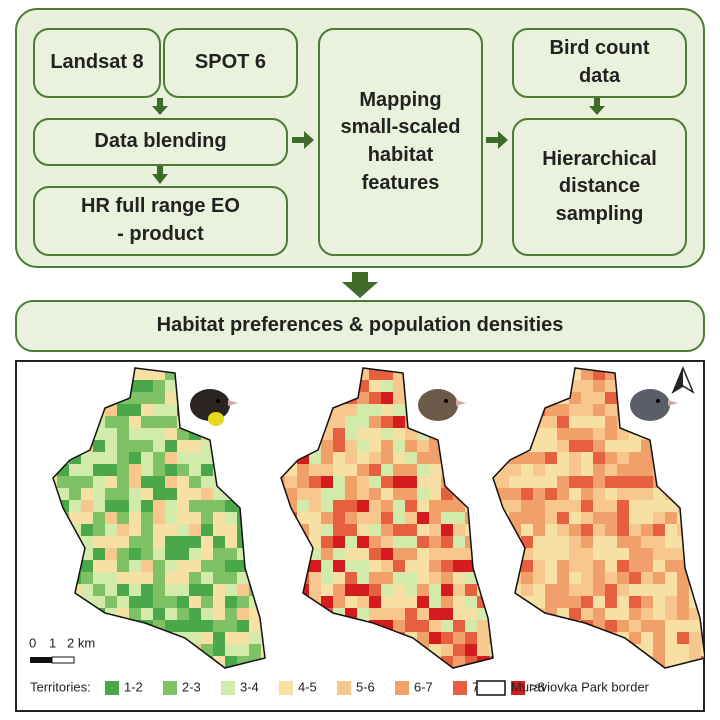 This screenshot has width=720, height=720. I want to click on bird-beak, so click(461, 403).